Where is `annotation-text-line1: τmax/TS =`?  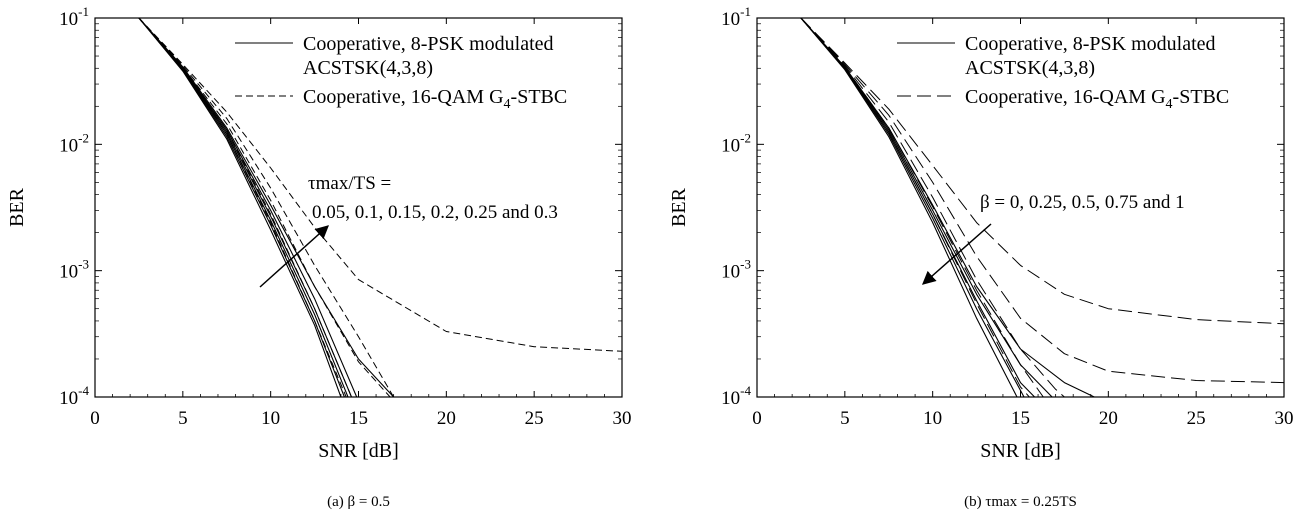 annotation-text-line1: τmax/TS = is located at coordinates (349, 183).